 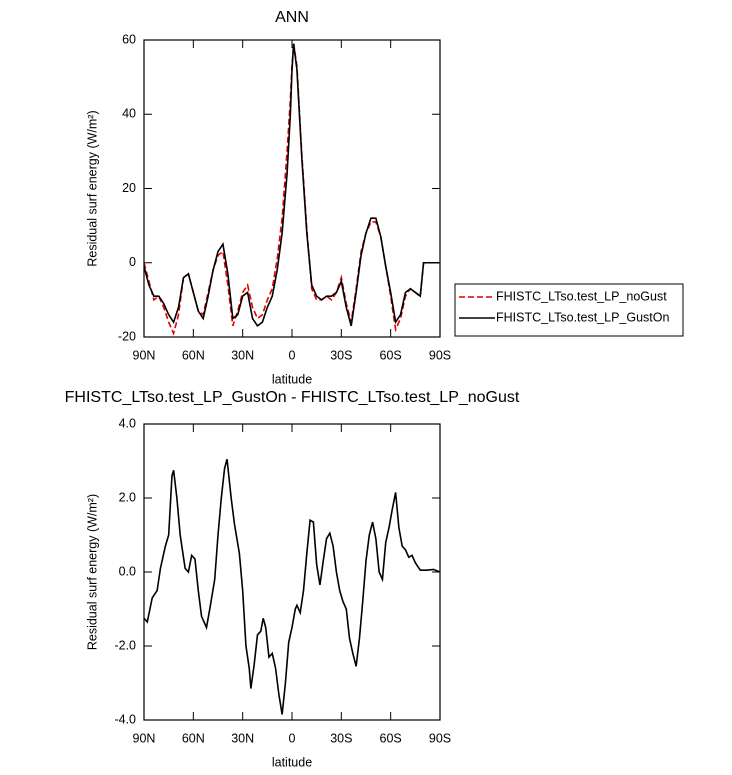 What do you see at coordinates (127, 423) in the screenshot?
I see `y-tick-label: 4.0` at bounding box center [127, 423].